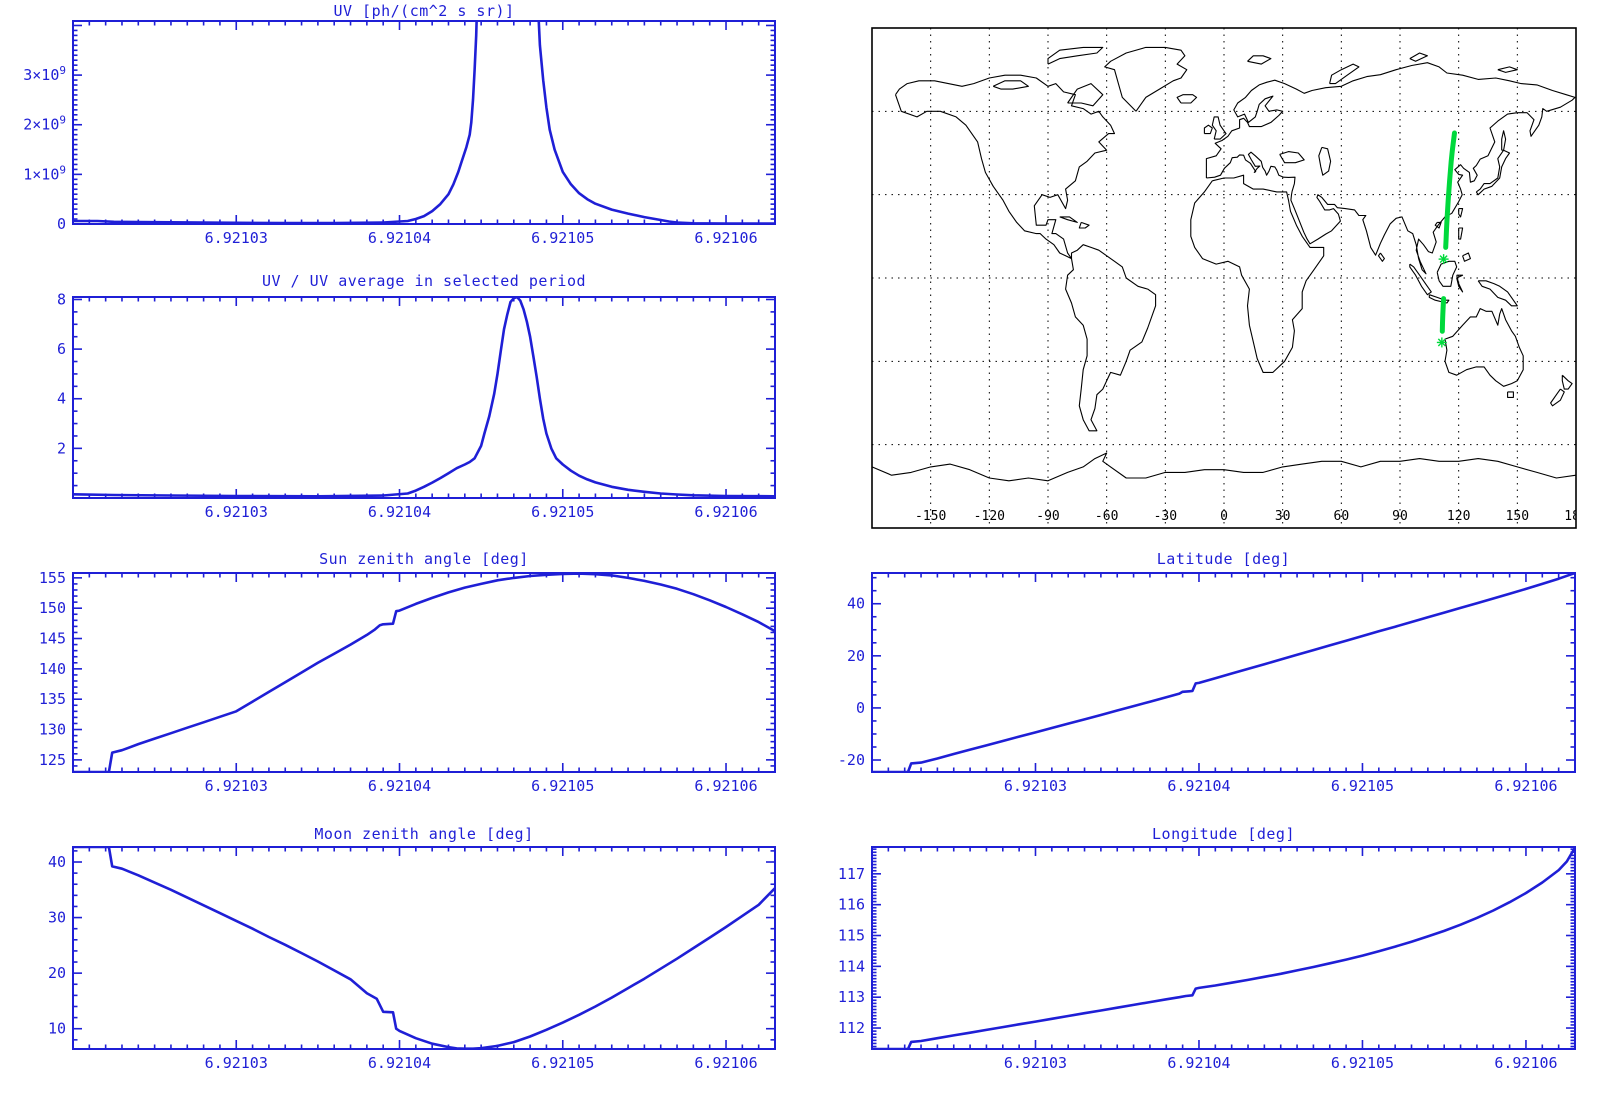 The width and height of the screenshot is (1600, 1100). I want to click on coastline-australia, so click(1484, 347).